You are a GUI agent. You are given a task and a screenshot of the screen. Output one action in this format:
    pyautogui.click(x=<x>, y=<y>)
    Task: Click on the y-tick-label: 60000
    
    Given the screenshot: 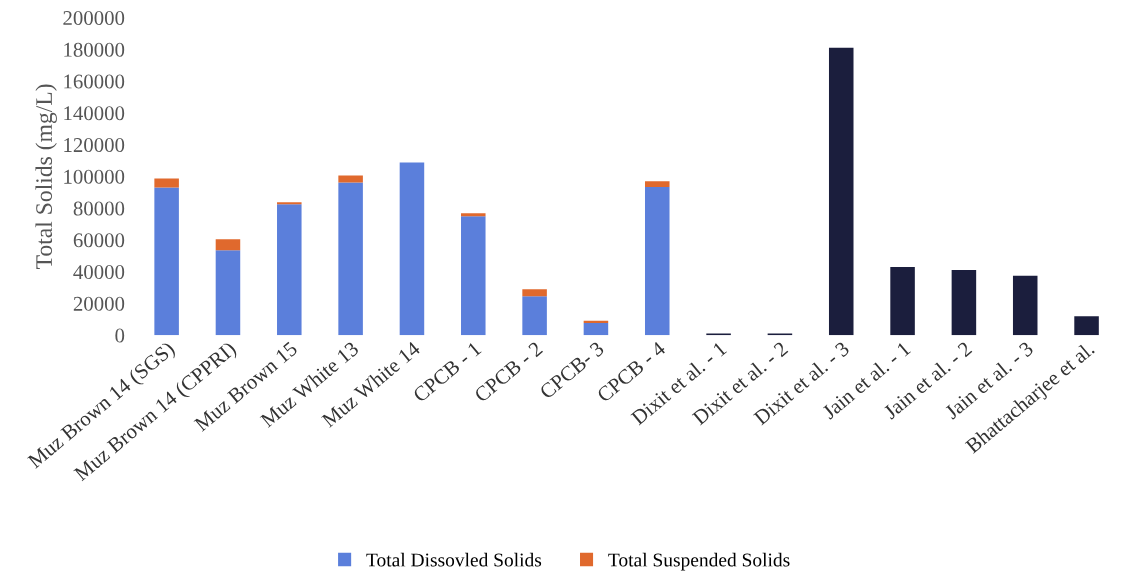 What is the action you would take?
    pyautogui.click(x=99, y=240)
    